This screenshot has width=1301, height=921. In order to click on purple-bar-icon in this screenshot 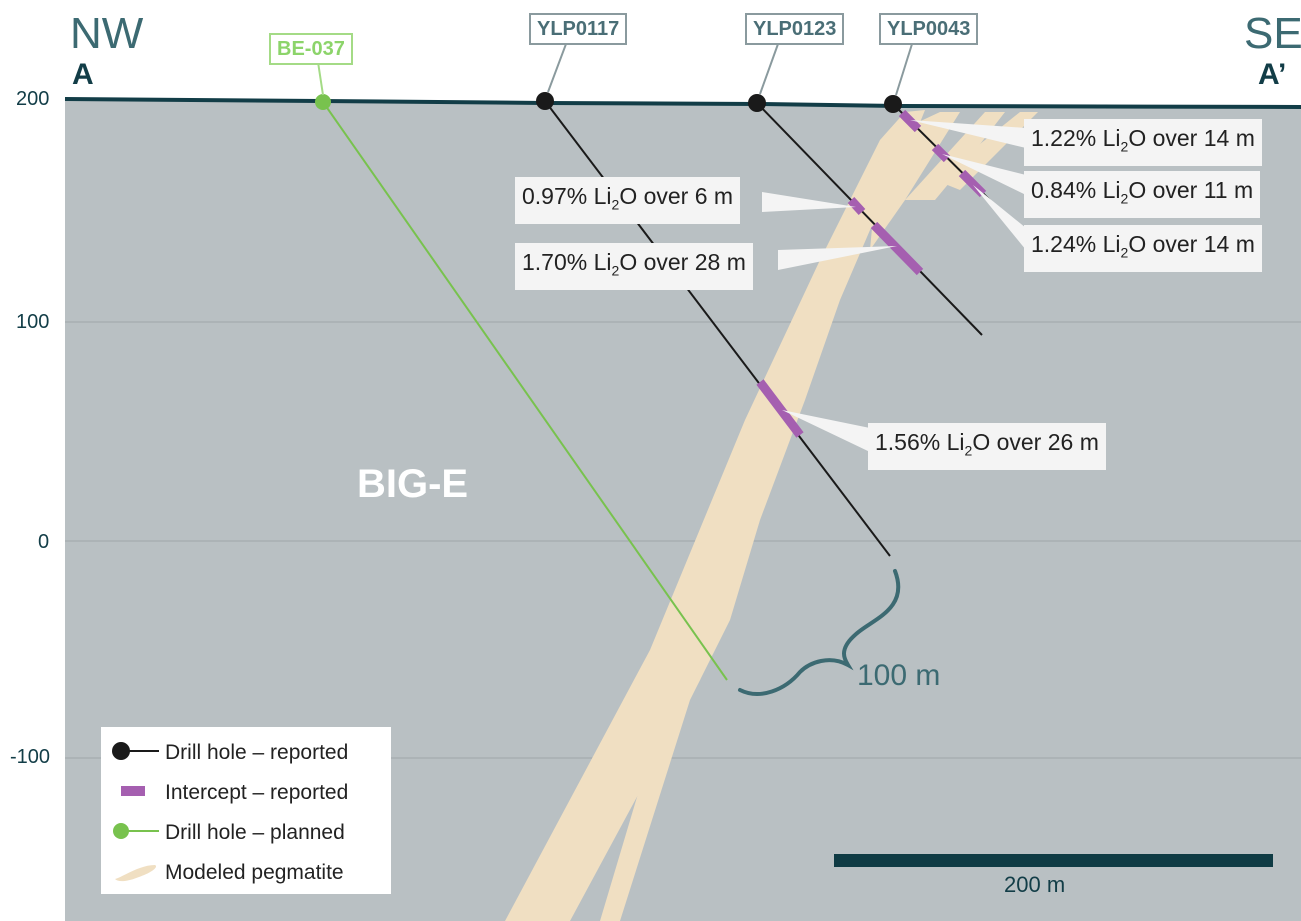, I will do `click(133, 791)`.